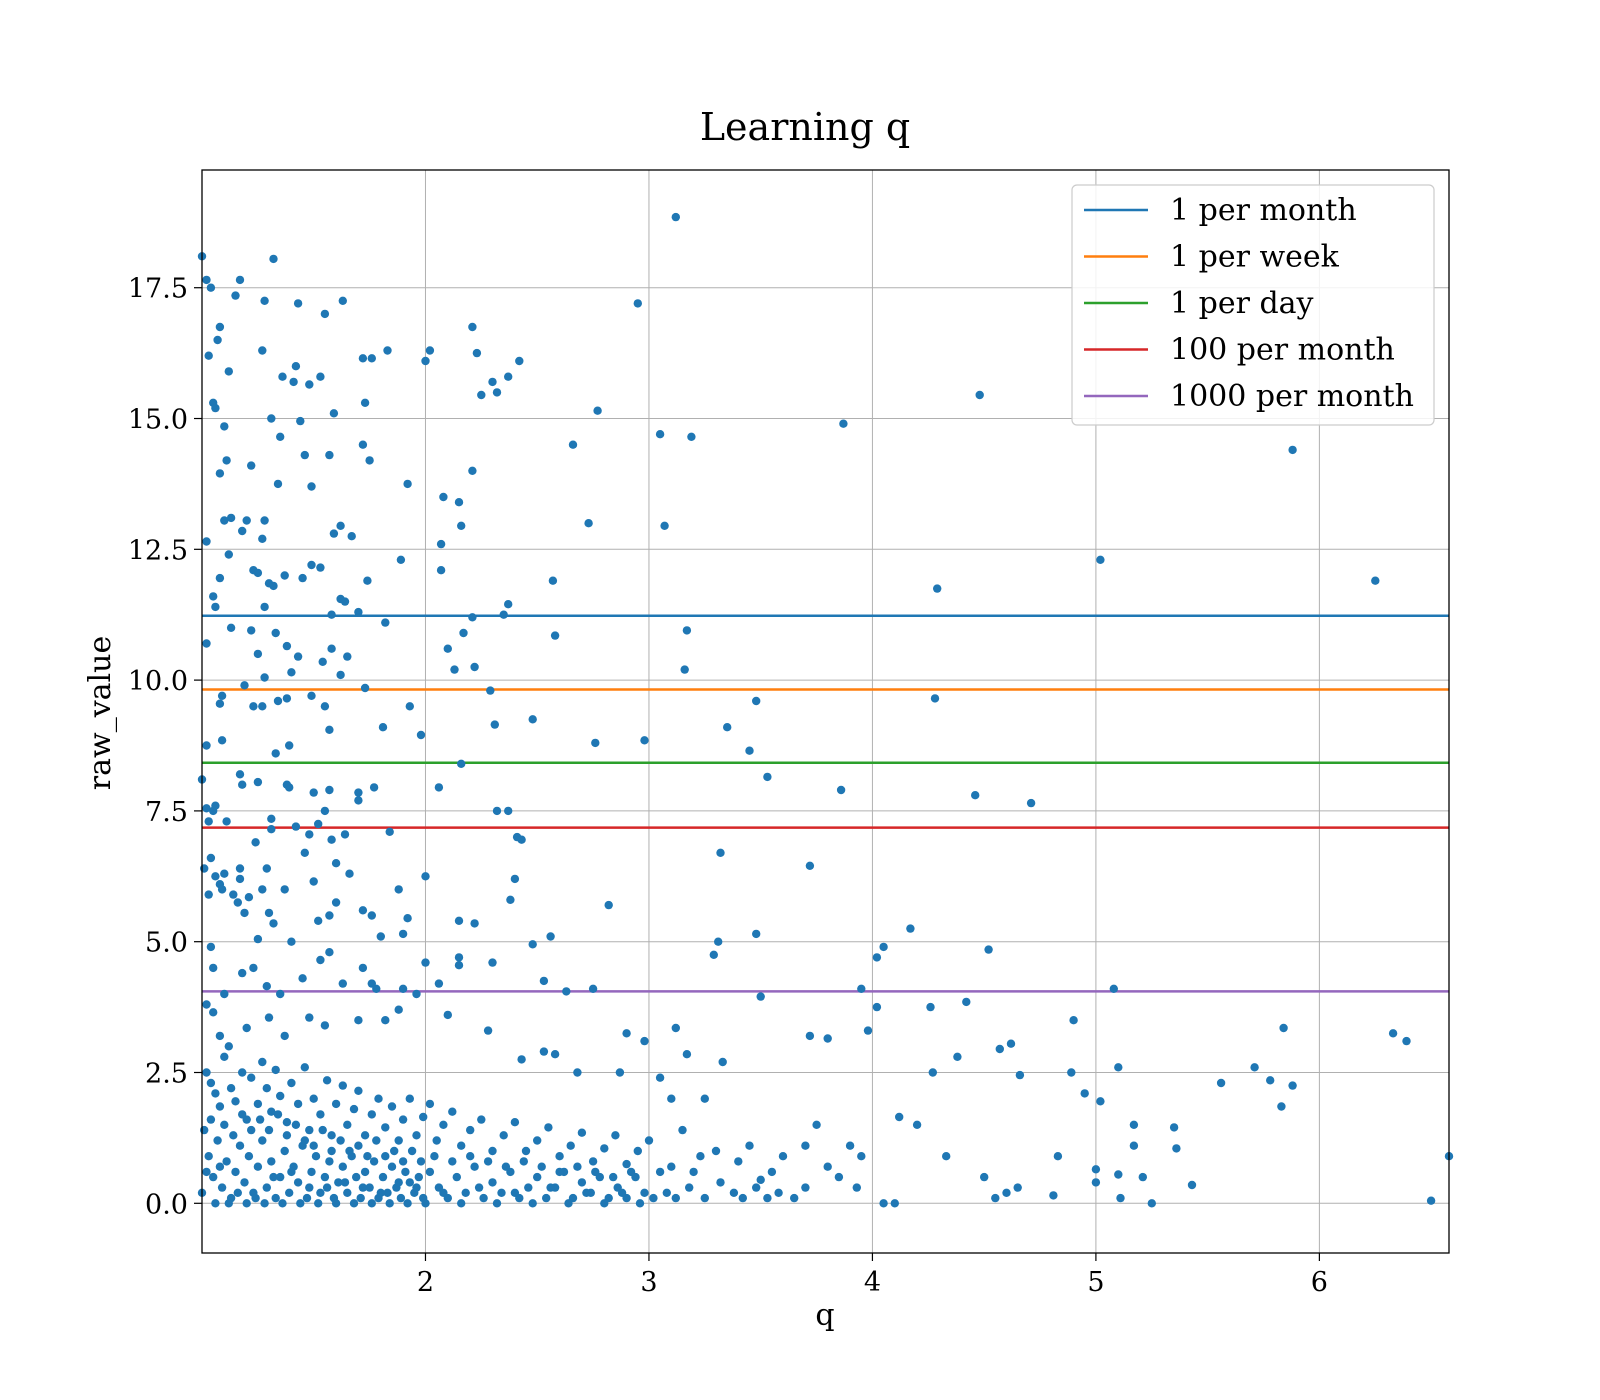 This screenshot has height=1400, width=1600. What do you see at coordinates (165, 747) in the screenshot?
I see `y-axis-ticks: 0.0 2.5 5.0 7.5 10.0 12.5 15.0 17.5` at bounding box center [165, 747].